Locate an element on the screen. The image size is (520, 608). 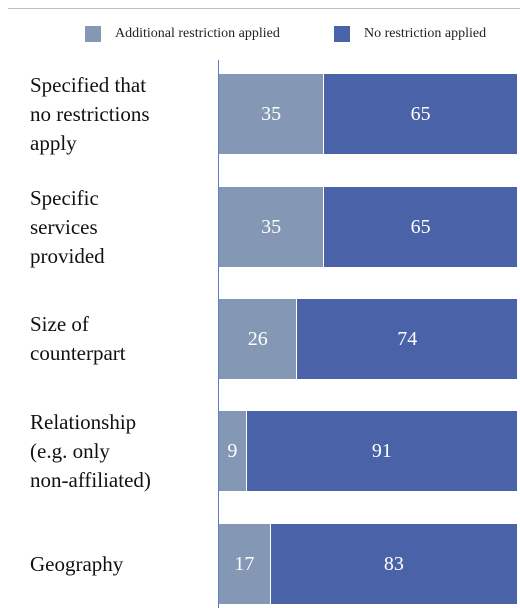
data-label-additional-restriction-applied-size-of-counterpart: 26 is located at coordinates (257, 338).